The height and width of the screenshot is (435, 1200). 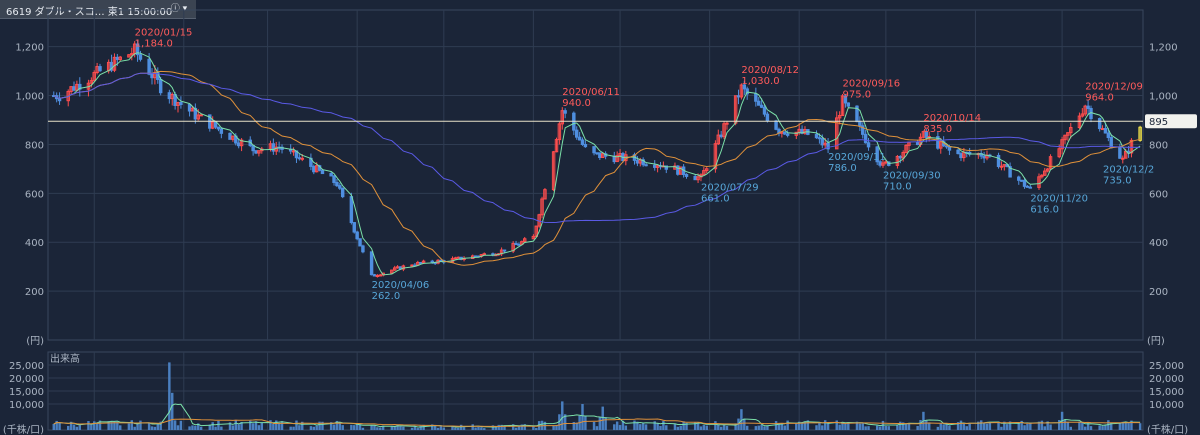 What do you see at coordinates (597, 423) in the screenshot?
I see `volume-ma-mid-line` at bounding box center [597, 423].